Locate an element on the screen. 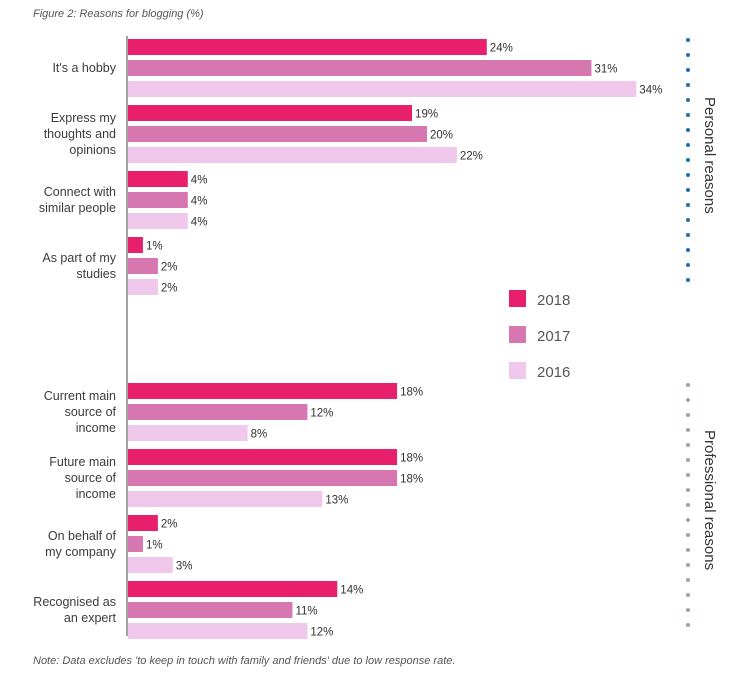  data-label: 31% is located at coordinates (605, 70).